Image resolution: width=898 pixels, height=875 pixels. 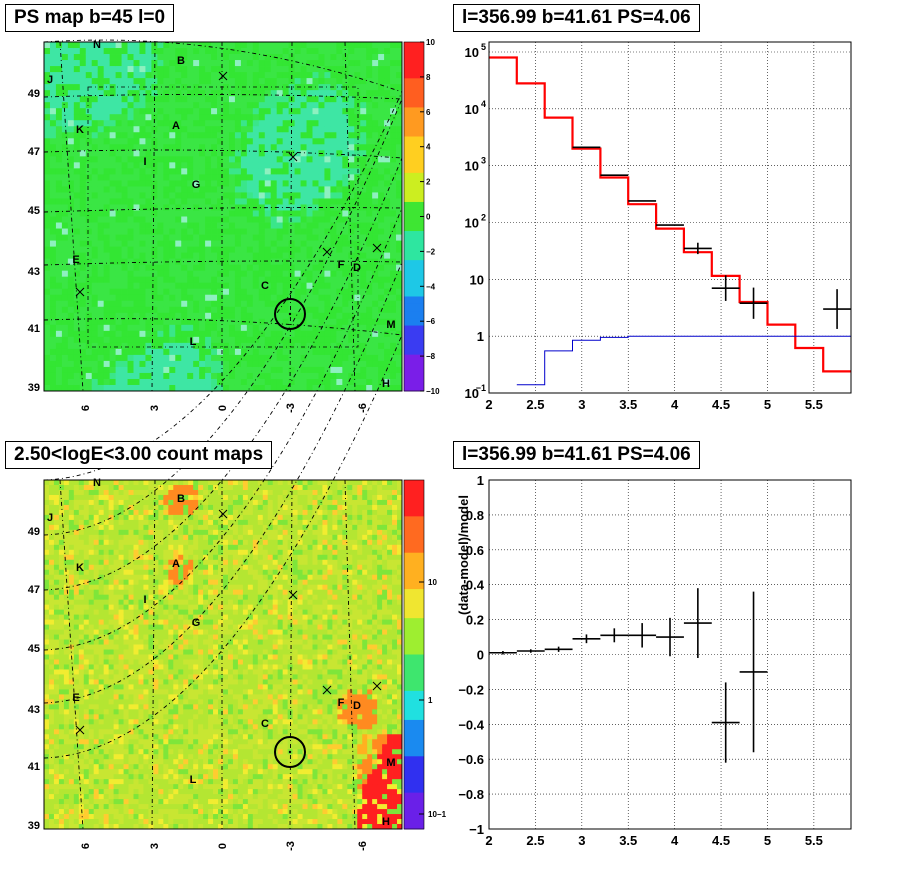 I want to click on source-cross-marker, so click(x=377, y=248).